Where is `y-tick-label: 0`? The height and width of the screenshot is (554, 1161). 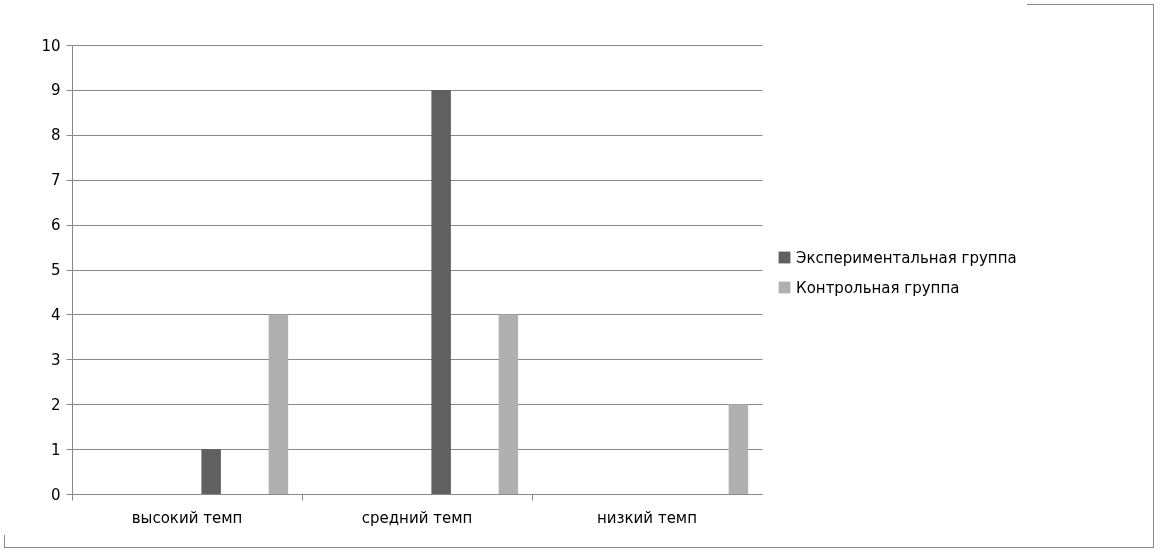
y-tick-label: 0 is located at coordinates (55, 494).